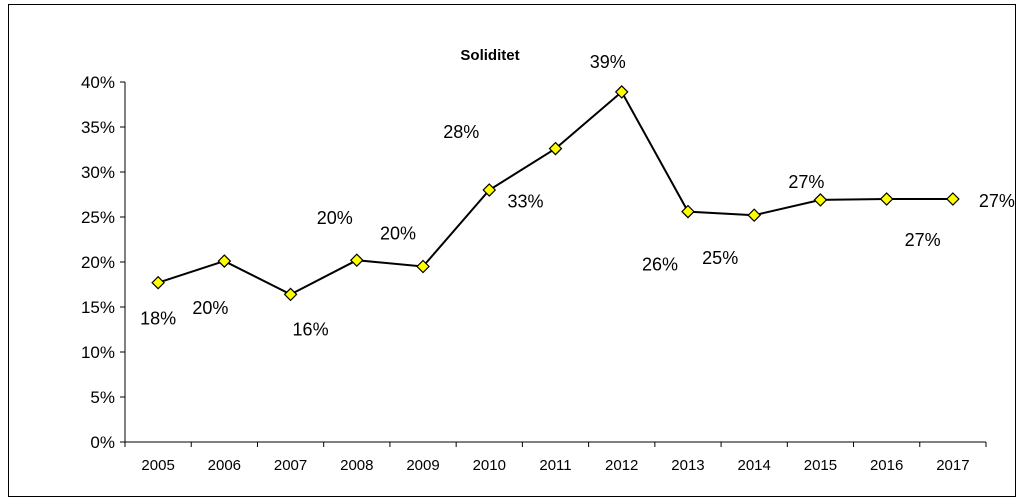 This screenshot has width=1019, height=500. I want to click on x-tick-label: 2014, so click(754, 465).